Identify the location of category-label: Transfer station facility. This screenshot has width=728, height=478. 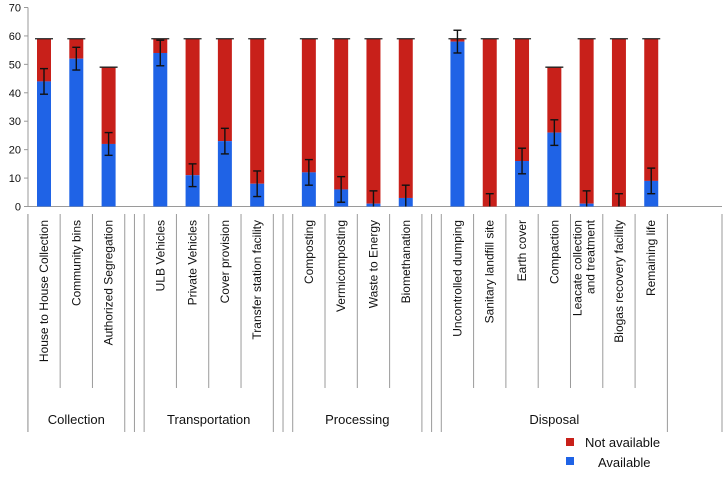
(257, 280).